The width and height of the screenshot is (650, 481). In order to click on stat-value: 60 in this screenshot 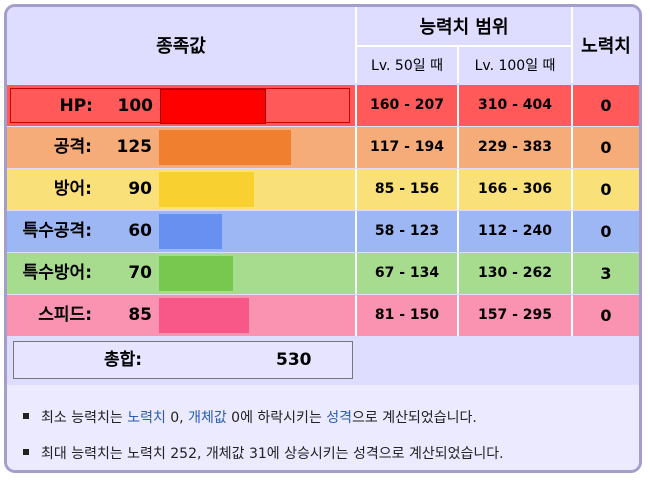, I will do `click(140, 231)`.